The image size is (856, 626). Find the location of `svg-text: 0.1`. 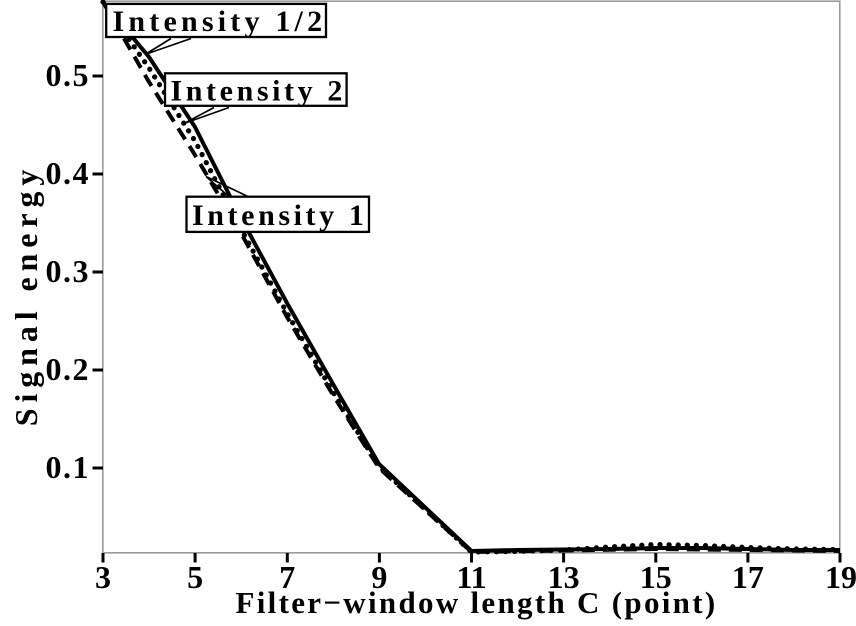

svg-text: 0.1 is located at coordinates (68, 467).